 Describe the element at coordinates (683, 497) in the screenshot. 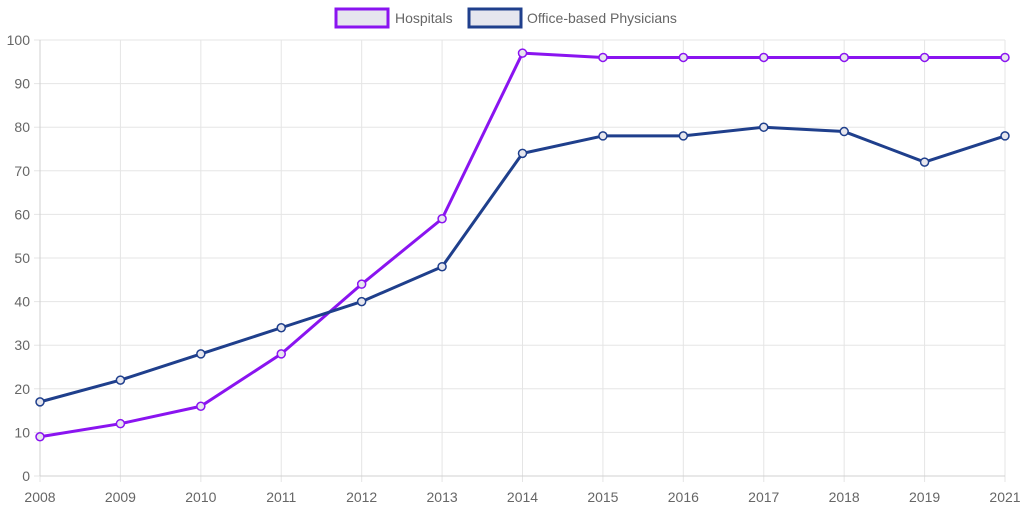

I see `x-tick-label: 2016` at that location.